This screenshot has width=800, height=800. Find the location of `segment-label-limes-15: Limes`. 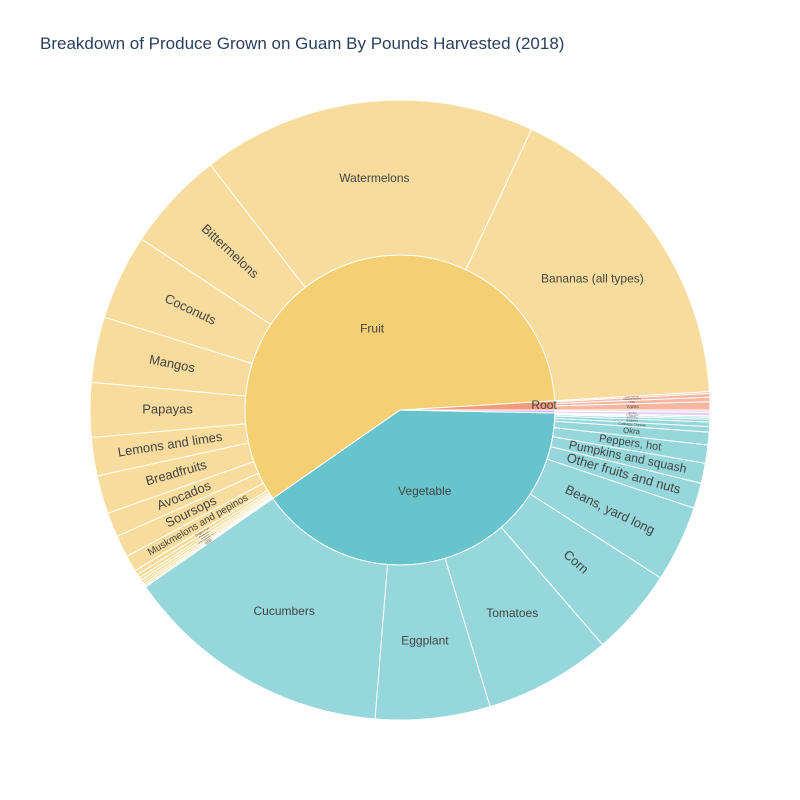

segment-label-limes-15: Limes is located at coordinates (208, 540).